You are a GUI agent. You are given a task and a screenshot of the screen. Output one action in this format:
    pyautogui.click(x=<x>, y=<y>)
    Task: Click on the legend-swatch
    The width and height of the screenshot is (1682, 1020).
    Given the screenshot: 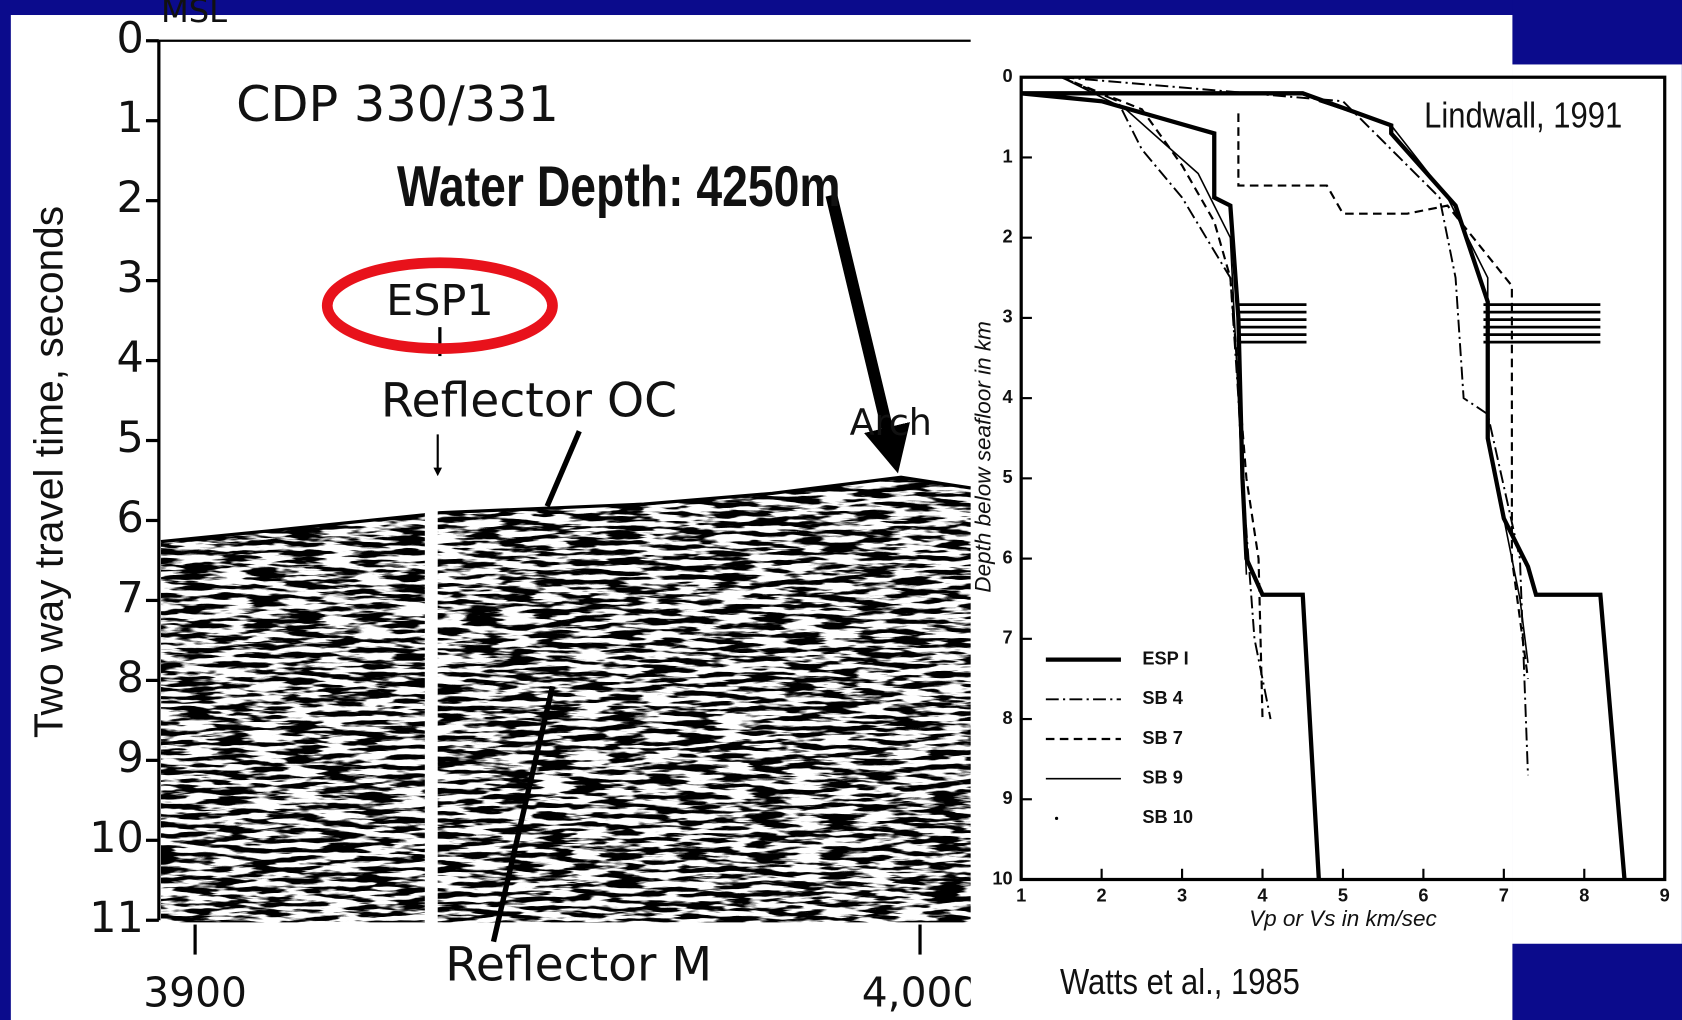 What is the action you would take?
    pyautogui.click(x=1056, y=818)
    